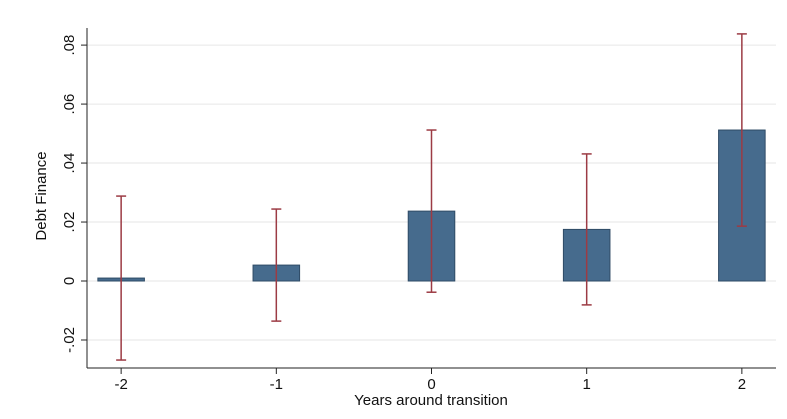 The image size is (787, 419). Describe the element at coordinates (120, 384) in the screenshot. I see `x-tick-label: -2` at that location.